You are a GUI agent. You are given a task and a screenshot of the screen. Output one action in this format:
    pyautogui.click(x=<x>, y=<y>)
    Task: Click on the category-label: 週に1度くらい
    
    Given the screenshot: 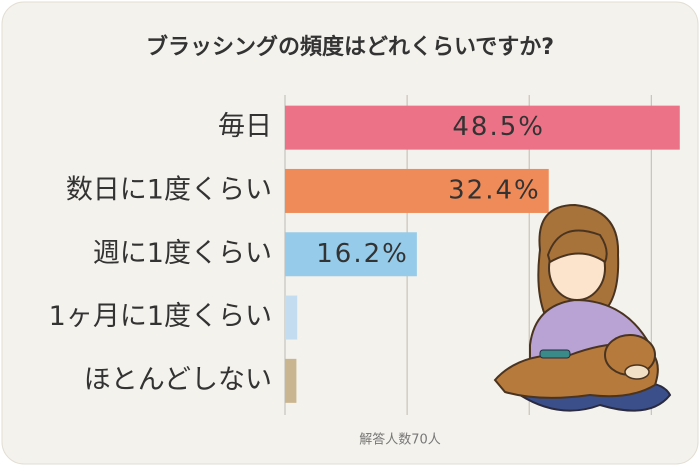 What is the action you would take?
    pyautogui.click(x=182, y=253)
    